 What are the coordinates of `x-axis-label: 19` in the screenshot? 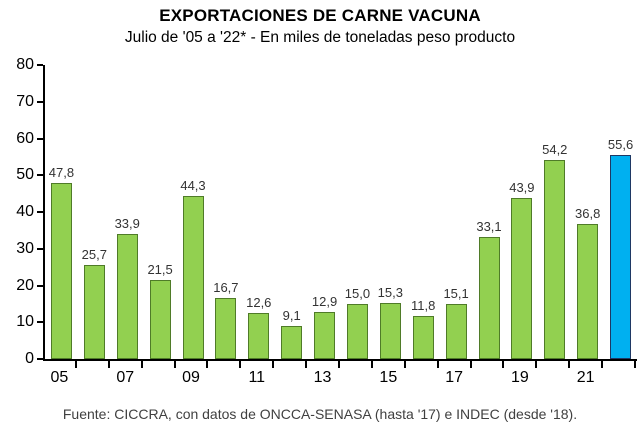 It's located at (519, 377).